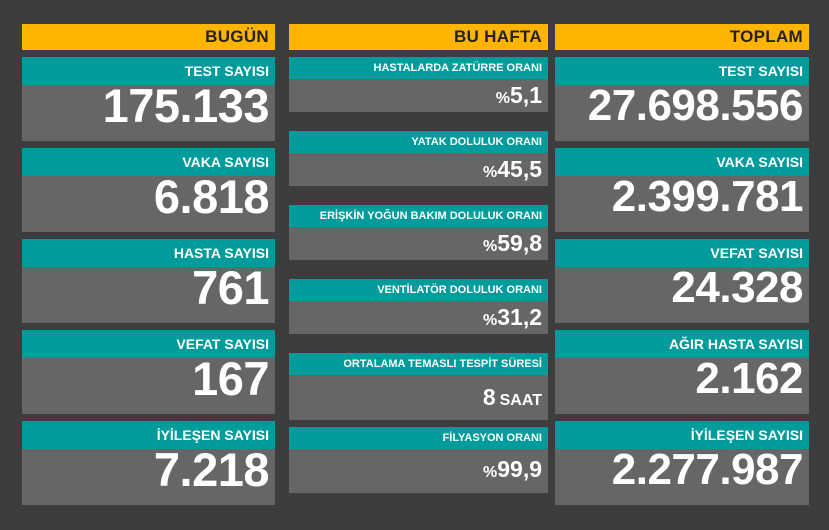 This screenshot has height=530, width=829. What do you see at coordinates (148, 281) in the screenshot?
I see `today-patient-card: HASTA SAYISI 761` at bounding box center [148, 281].